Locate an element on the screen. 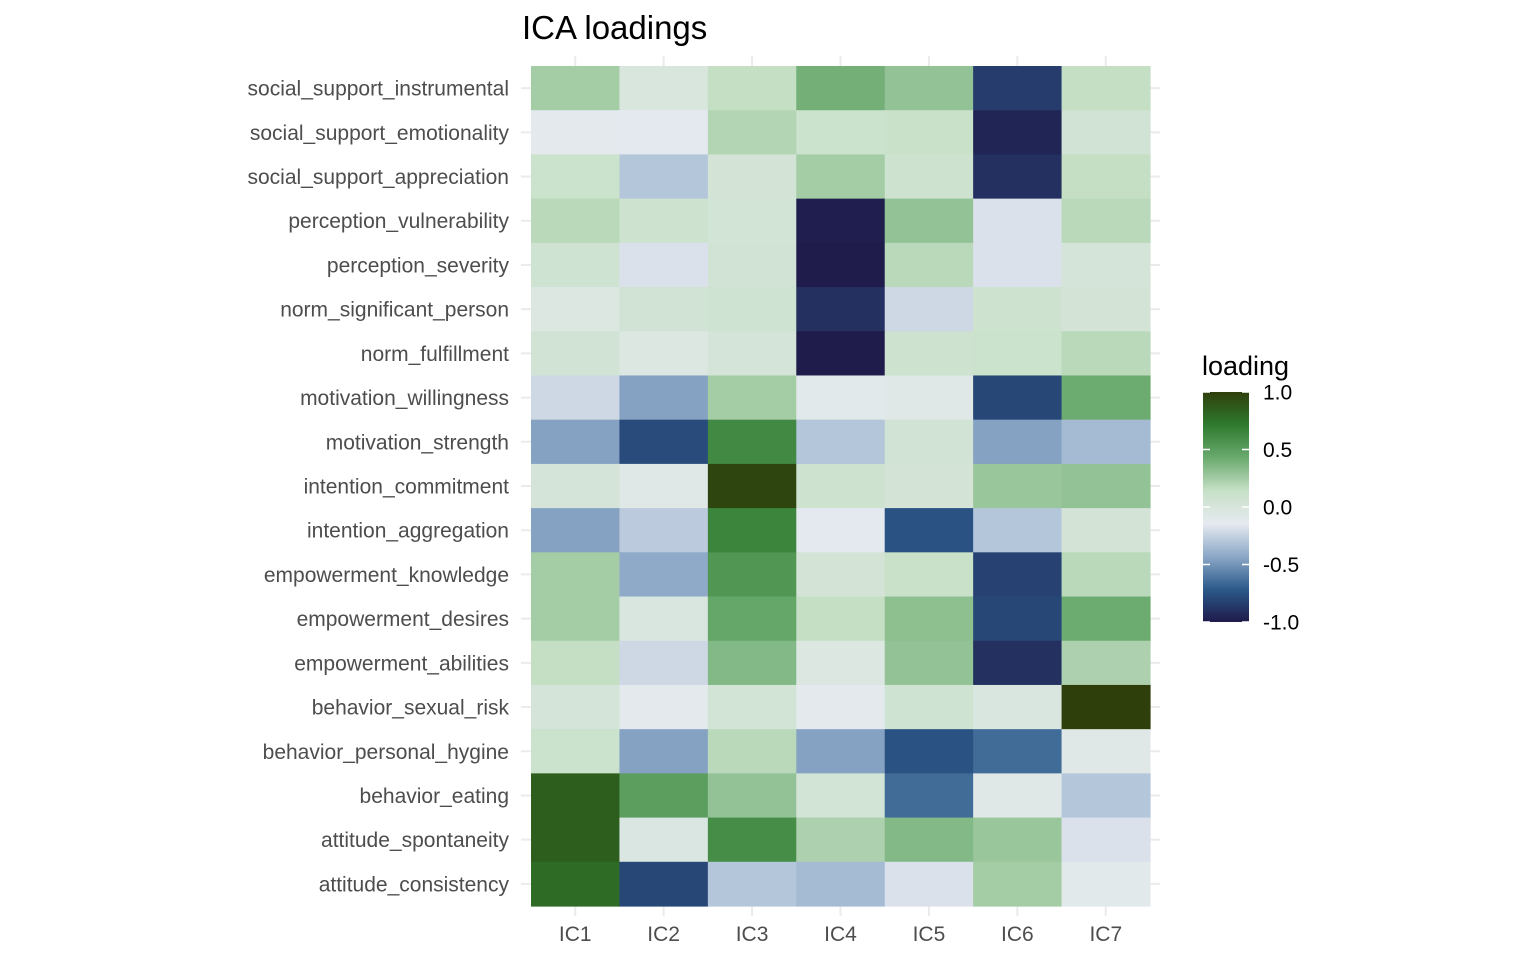 Image resolution: width=1536 pixels, height=960 pixels. y-tick-label: social_support_emotionality is located at coordinates (380, 133).